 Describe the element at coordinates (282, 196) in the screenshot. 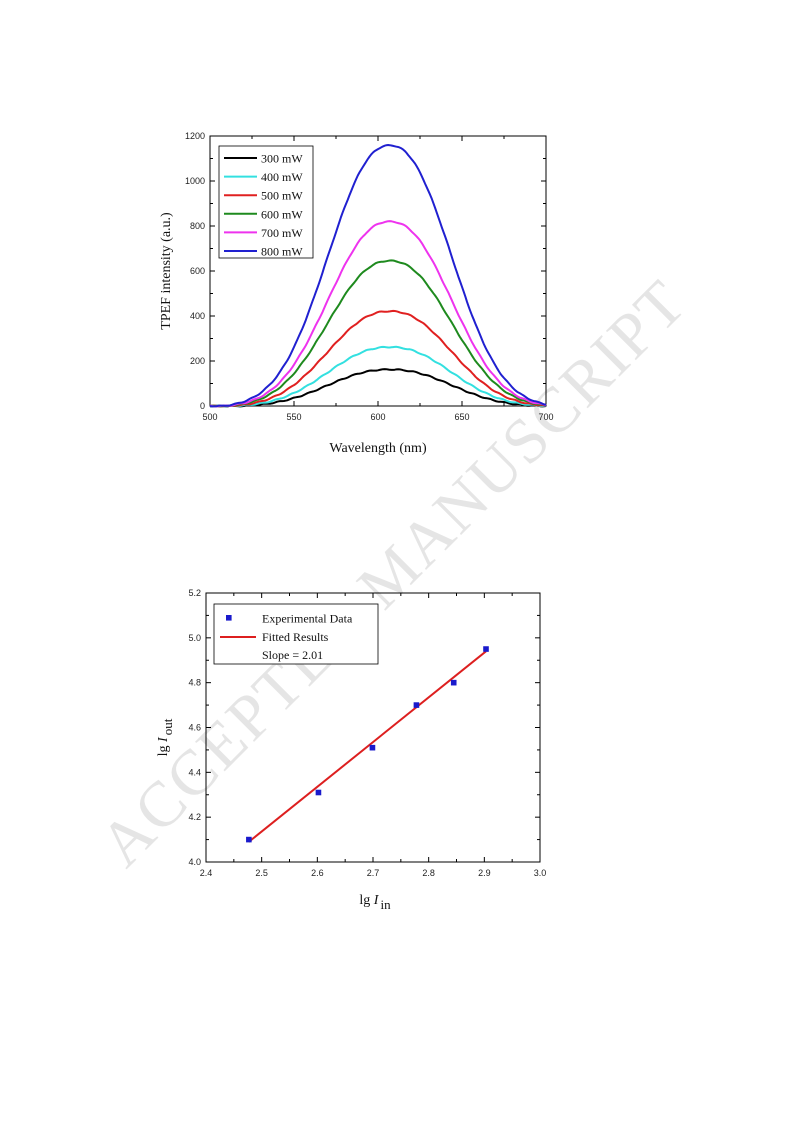

I see `chart1-legend-label: 500 mW` at that location.